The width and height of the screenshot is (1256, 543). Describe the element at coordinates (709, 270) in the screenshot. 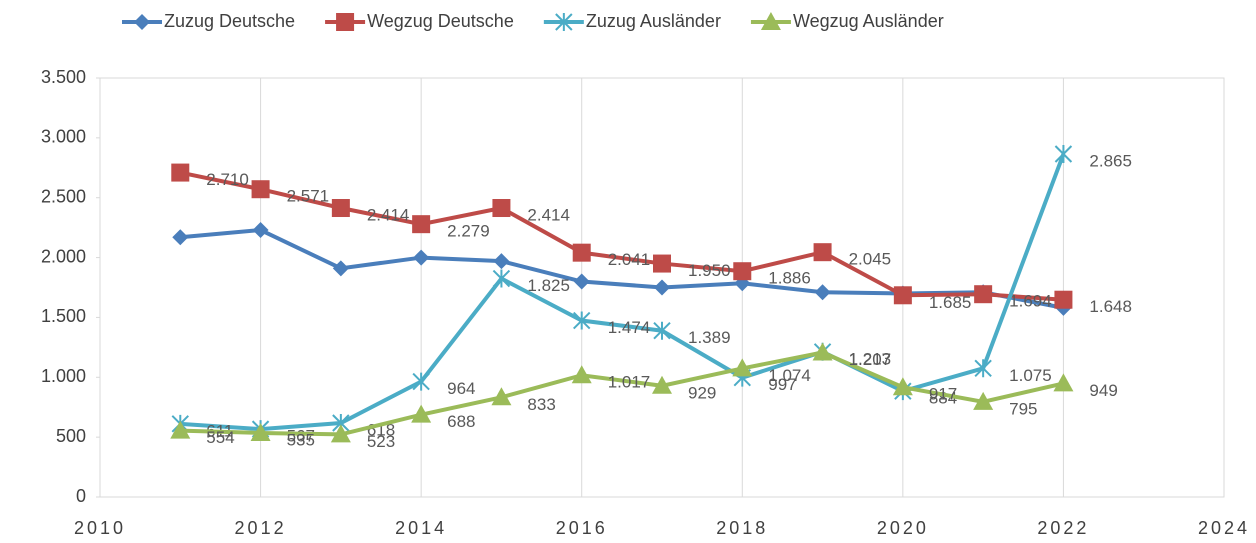

I see `data-label: 1.950` at that location.